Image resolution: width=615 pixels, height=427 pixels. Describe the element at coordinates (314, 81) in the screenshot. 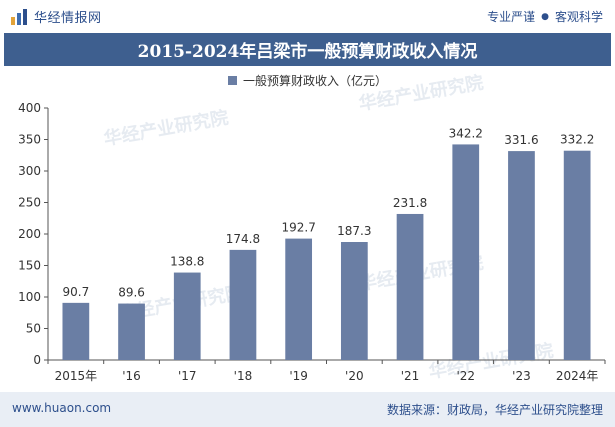

I see `legend-label: 一般预算财政收入（亿元）` at that location.